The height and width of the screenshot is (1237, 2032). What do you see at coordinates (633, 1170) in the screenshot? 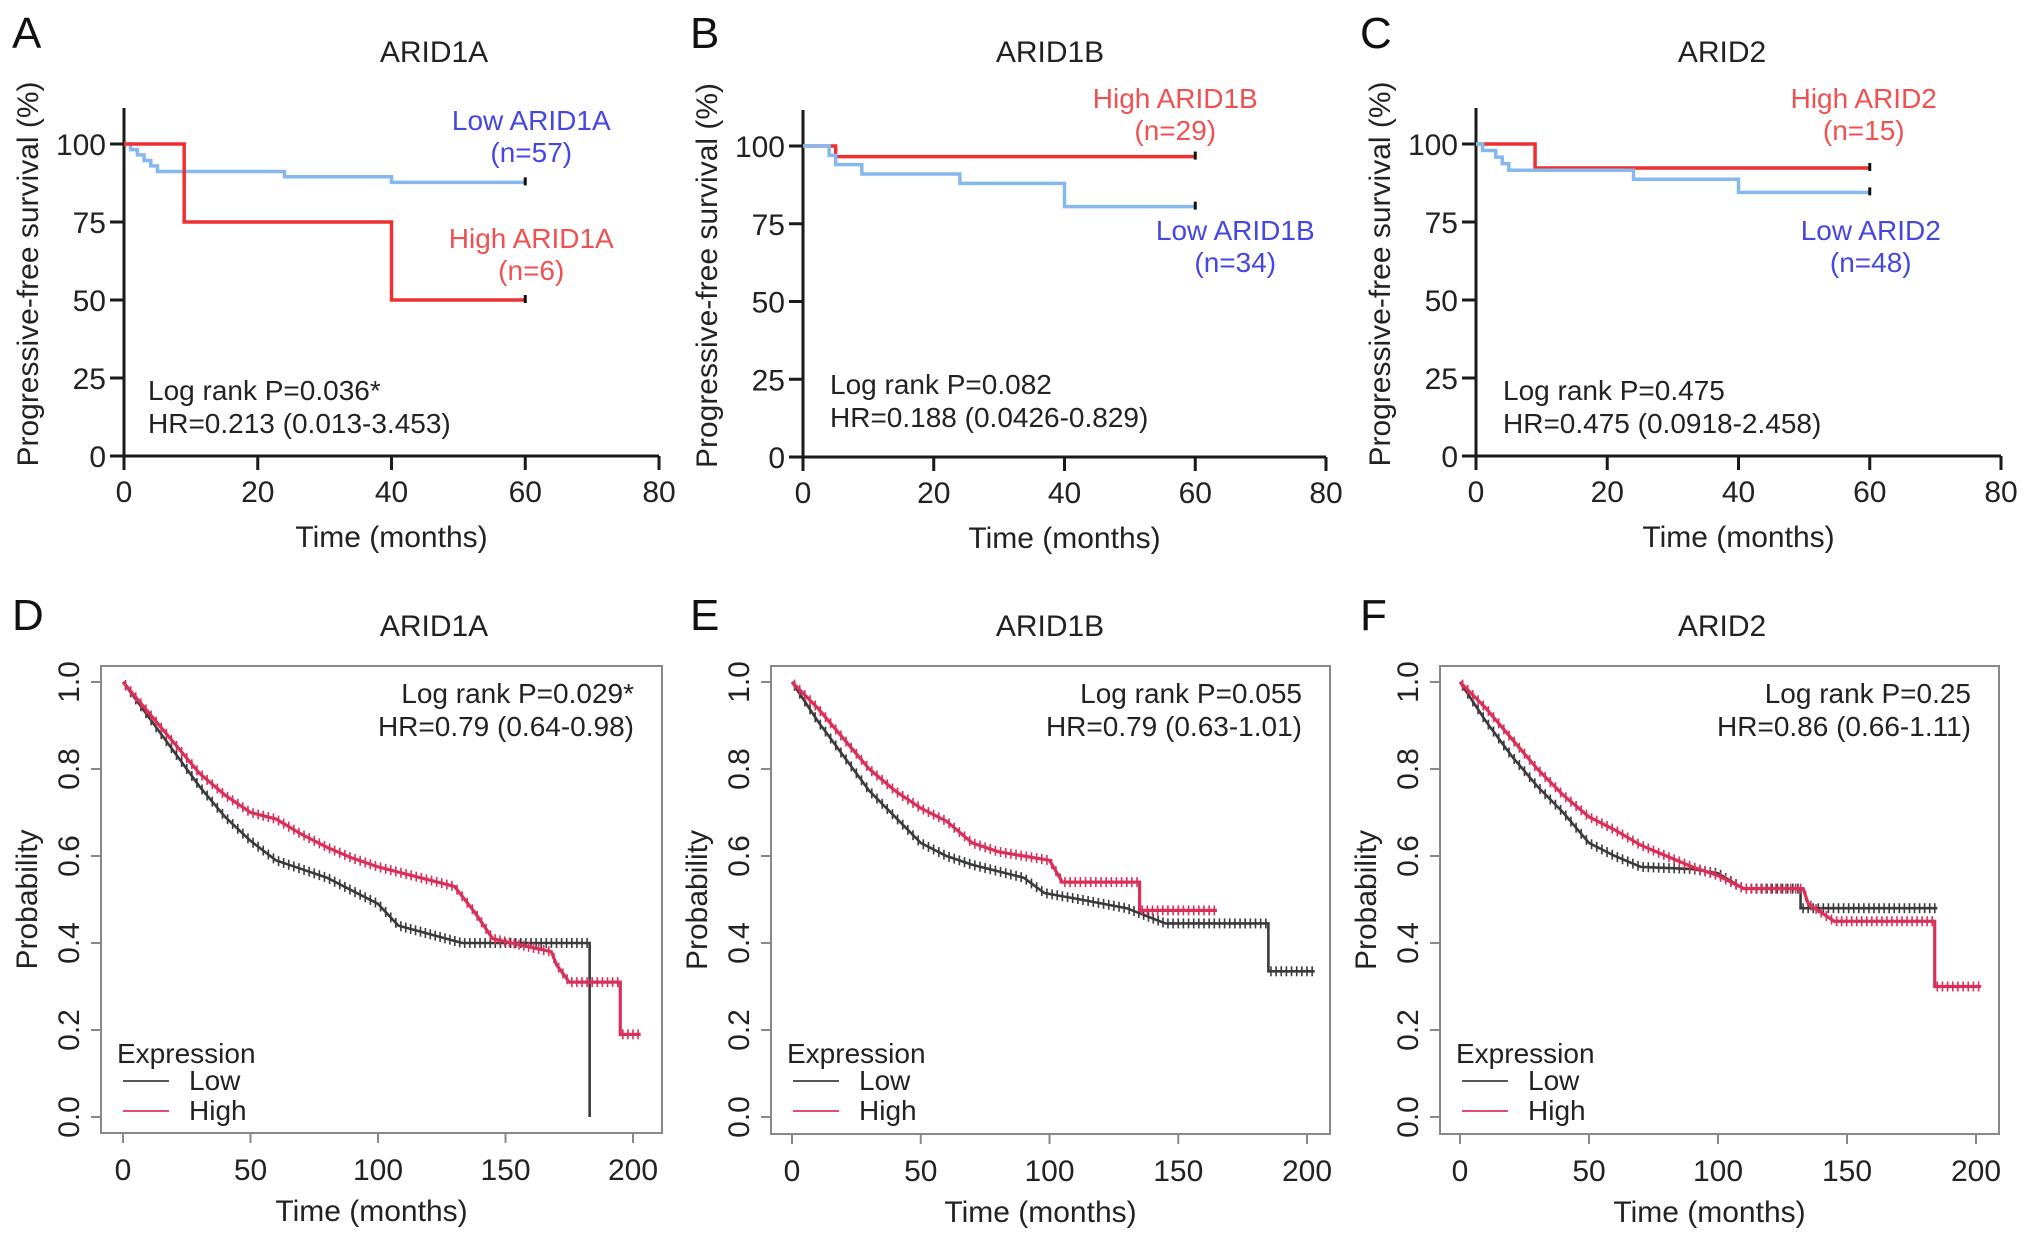
I see `x-tick-label: 200` at bounding box center [633, 1170].